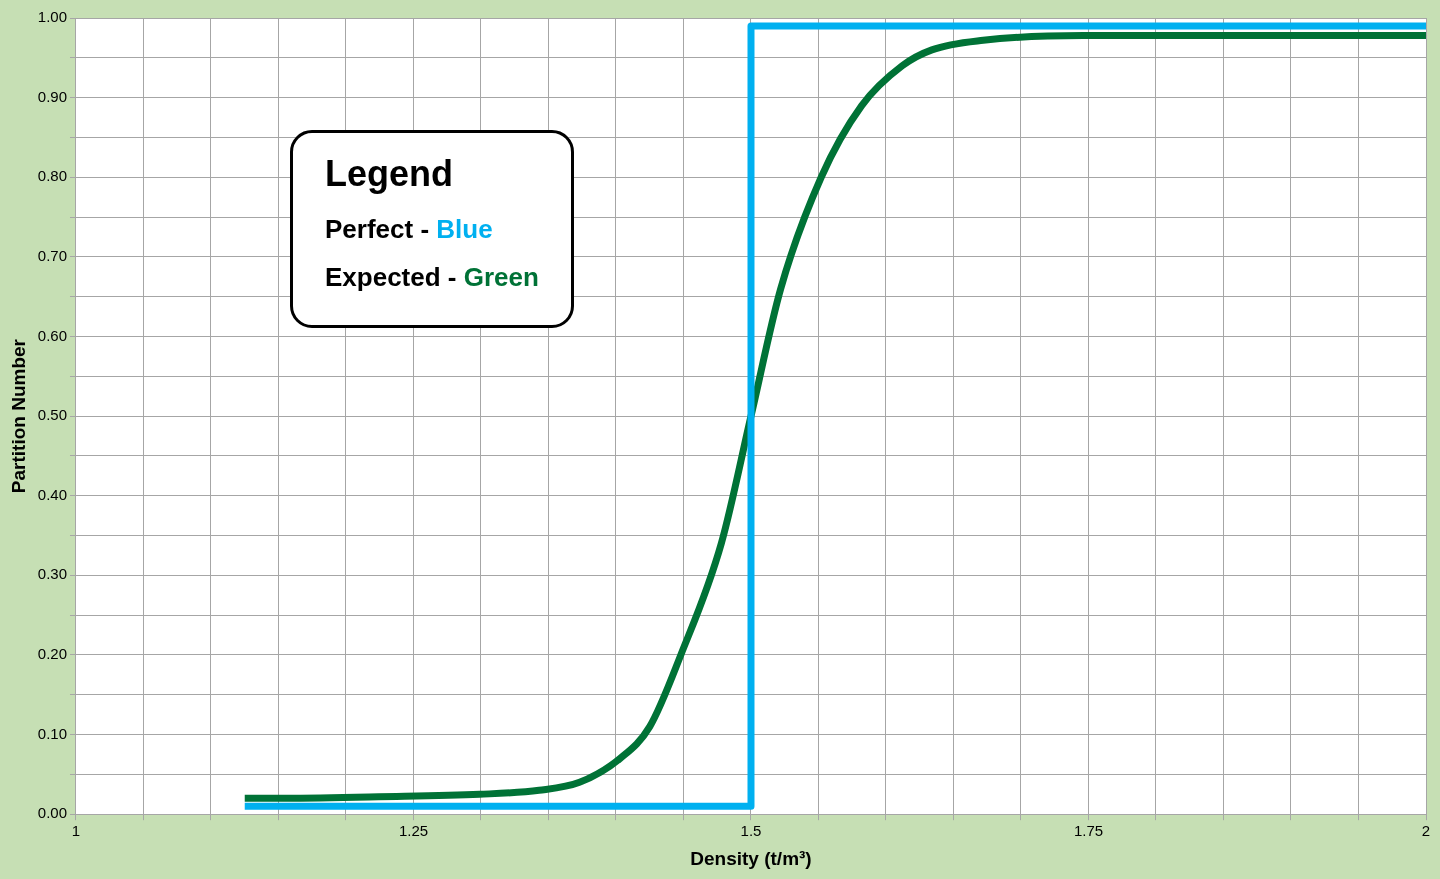 Image resolution: width=1440 pixels, height=879 pixels. What do you see at coordinates (52, 335) in the screenshot?
I see `y-tick-label: 0.60` at bounding box center [52, 335].